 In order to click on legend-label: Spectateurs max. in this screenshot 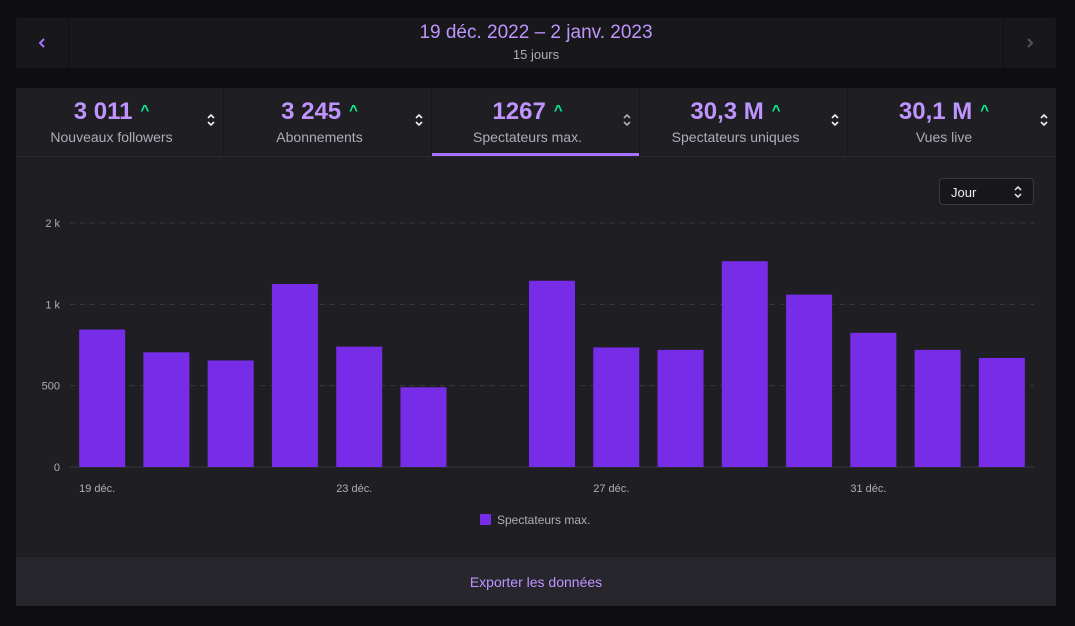, I will do `click(543, 520)`.